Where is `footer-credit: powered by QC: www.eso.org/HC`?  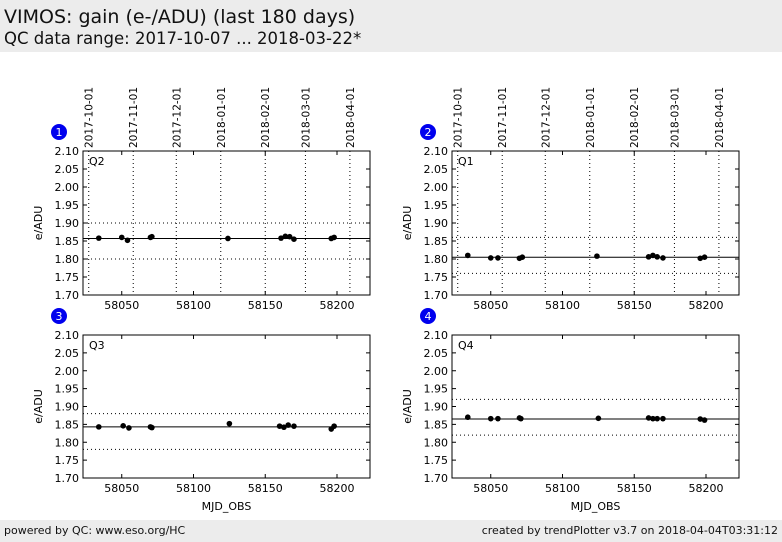 footer-credit: powered by QC: www.eso.org/HC is located at coordinates (95, 530).